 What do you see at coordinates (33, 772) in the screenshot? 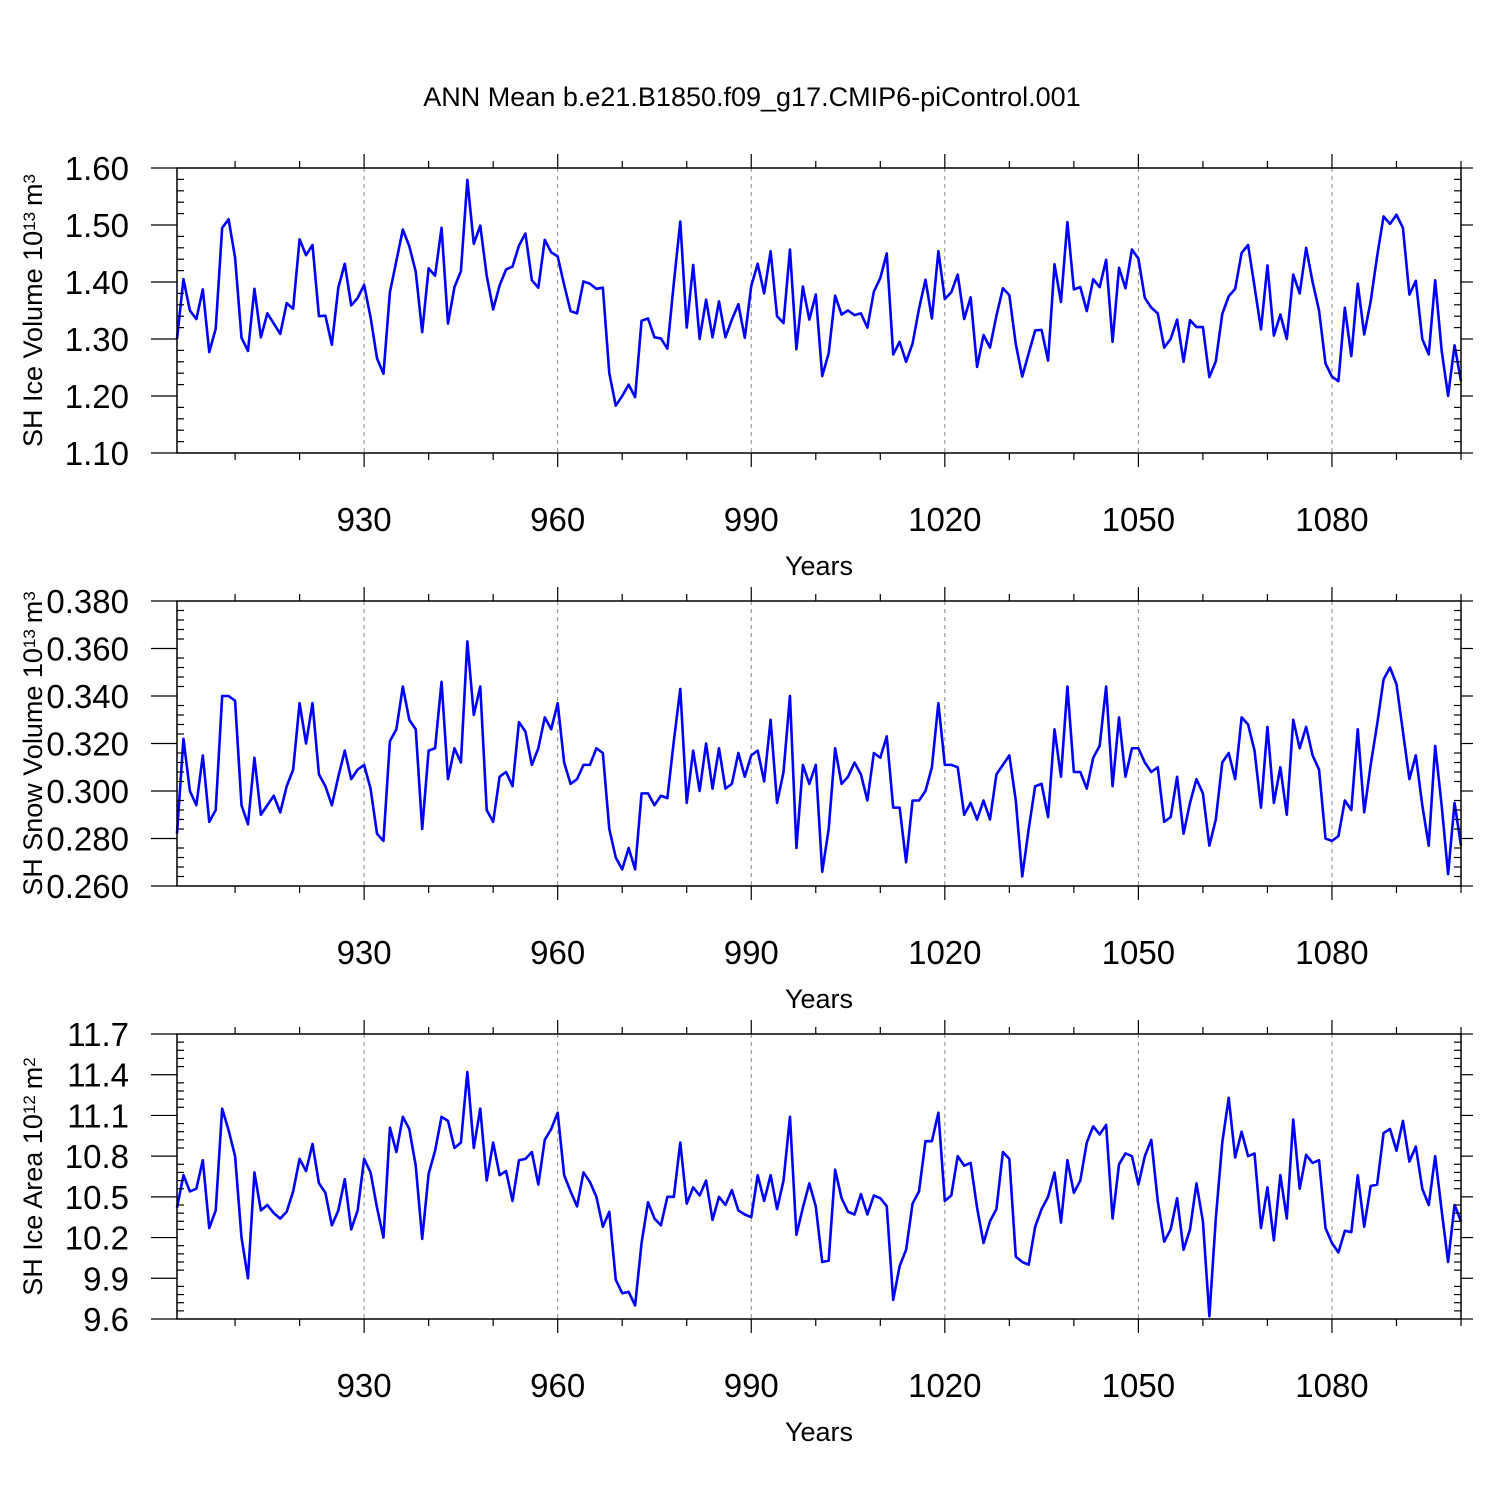
I see `y-axis-label-main: SH Snow Volume 10` at bounding box center [33, 772].